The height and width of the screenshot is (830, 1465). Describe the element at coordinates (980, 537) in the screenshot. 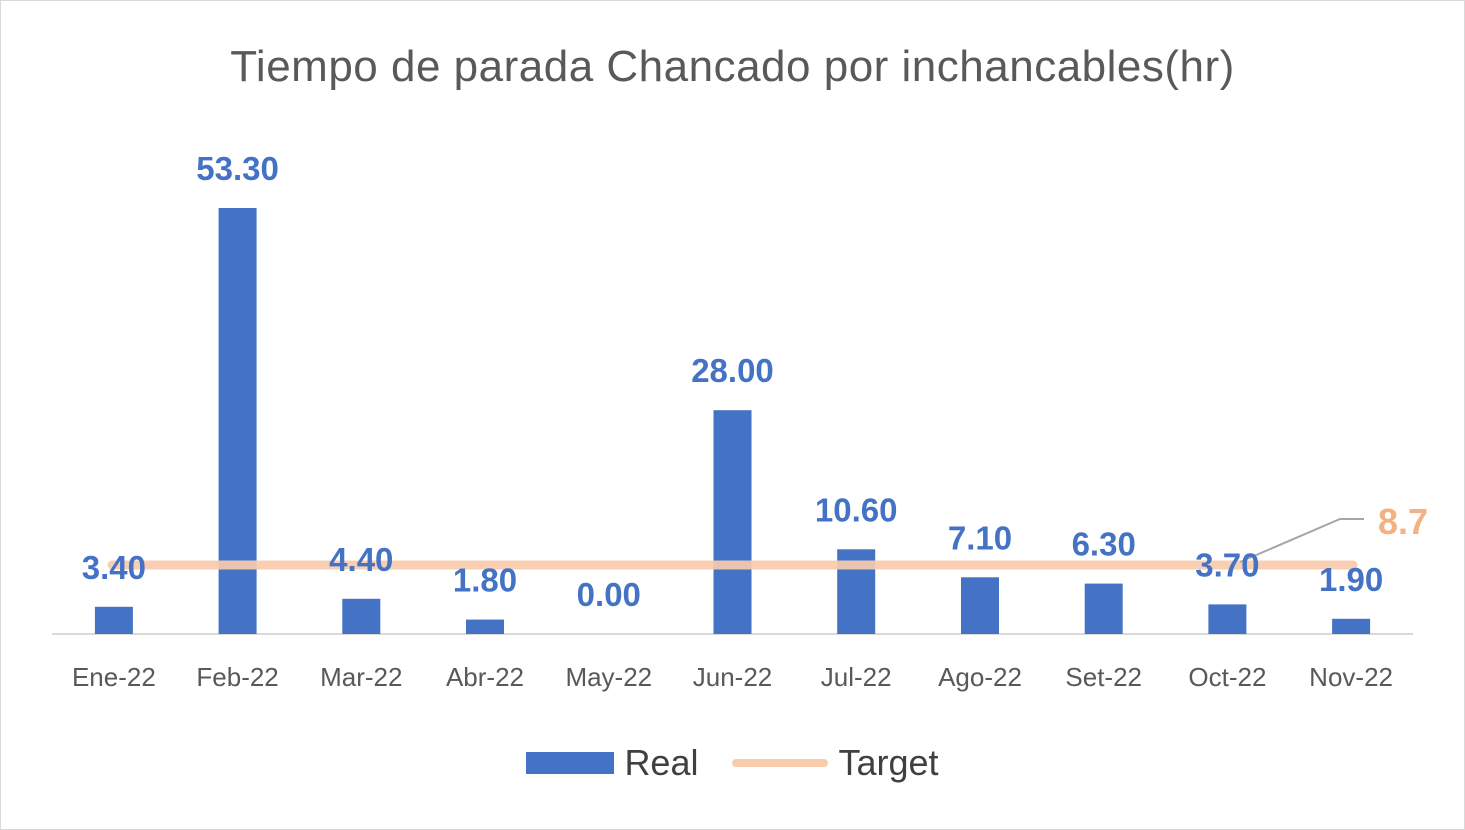

I see `data-label-ago-22: 7.10` at that location.